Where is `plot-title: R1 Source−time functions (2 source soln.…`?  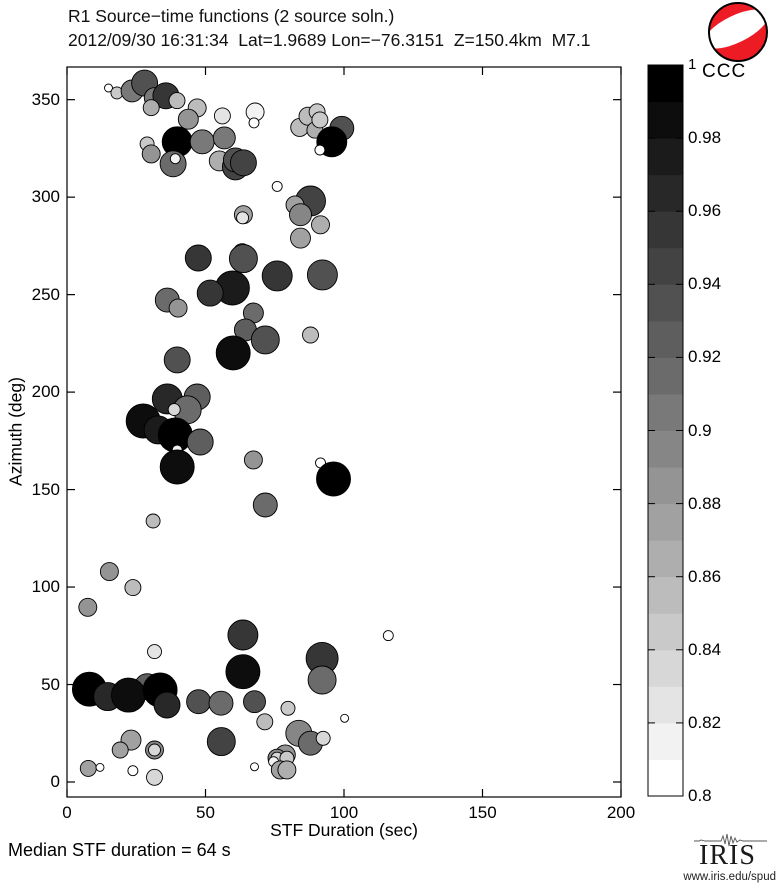
plot-title: R1 Source−time functions (2 source soln.… is located at coordinates (231, 16).